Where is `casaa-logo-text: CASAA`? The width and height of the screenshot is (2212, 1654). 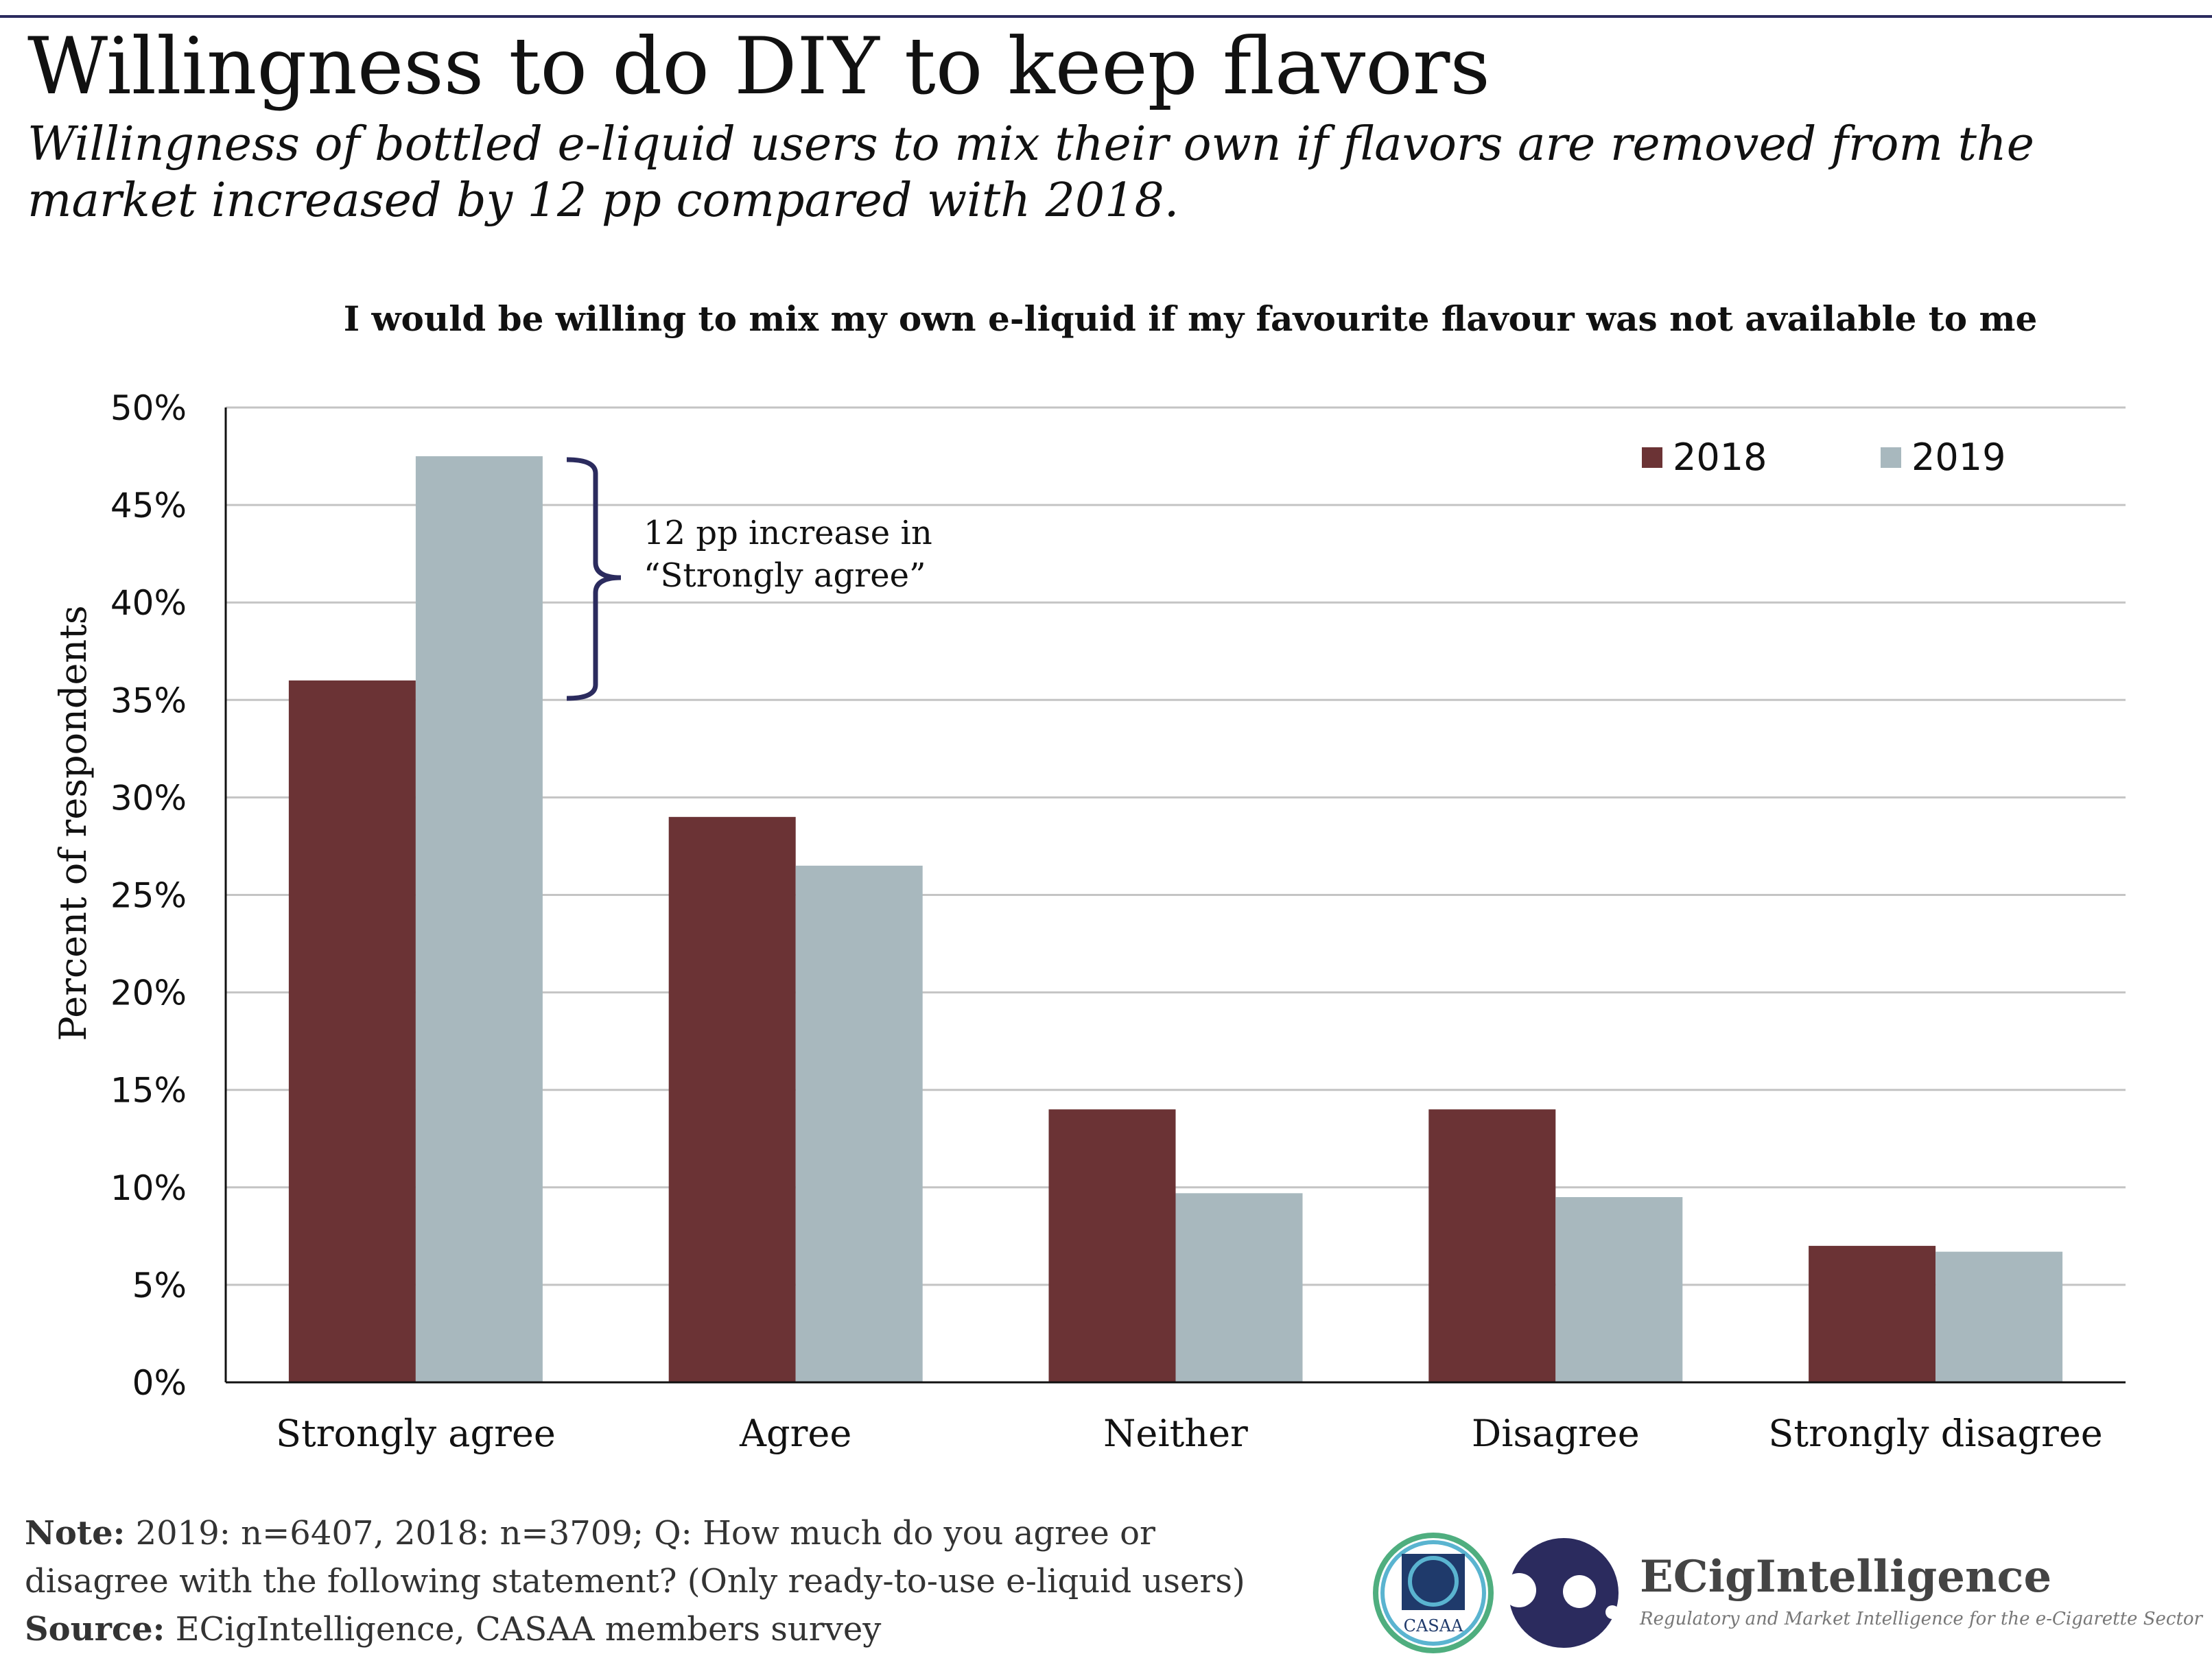 casaa-logo-text: CASAA is located at coordinates (1433, 1625).